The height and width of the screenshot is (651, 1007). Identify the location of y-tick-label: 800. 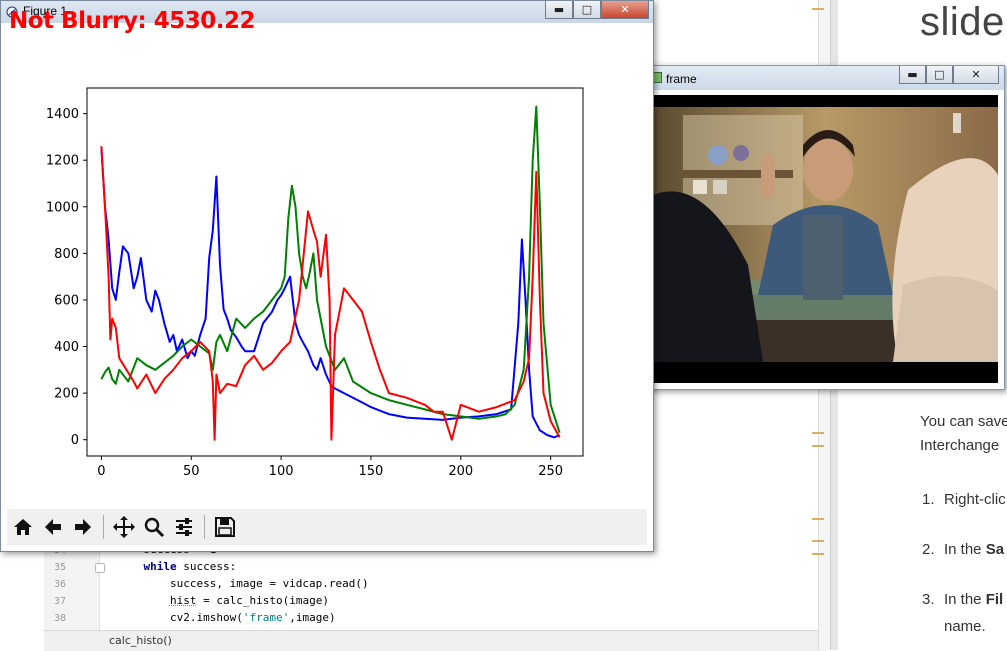
(66, 254).